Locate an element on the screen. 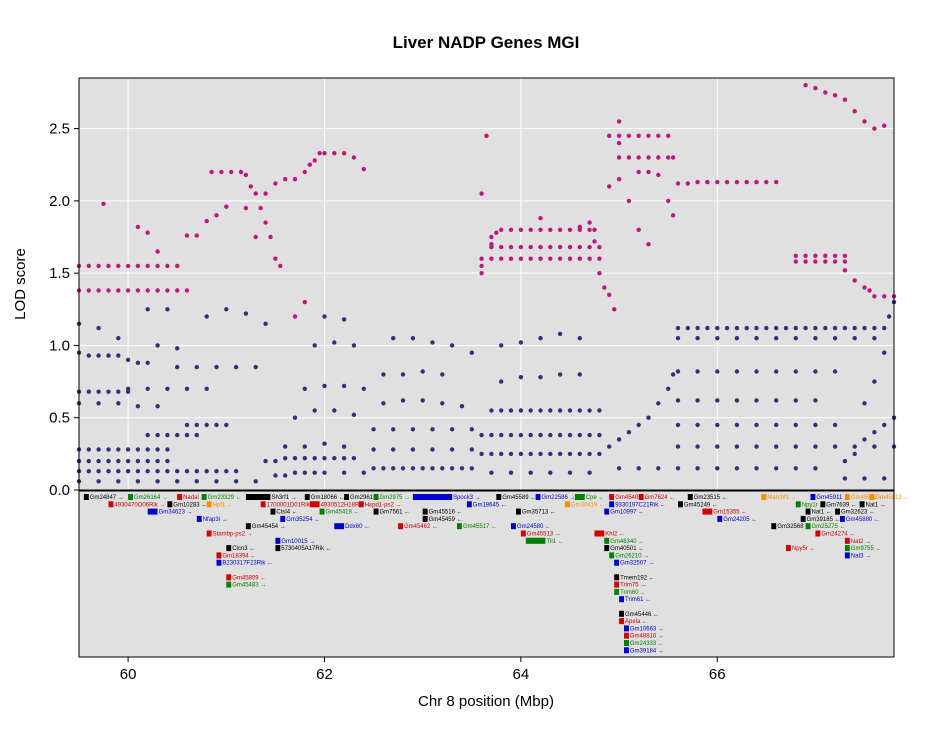 This screenshot has width=934, height=756. gene-label: Gm45483 → is located at coordinates (249, 586).